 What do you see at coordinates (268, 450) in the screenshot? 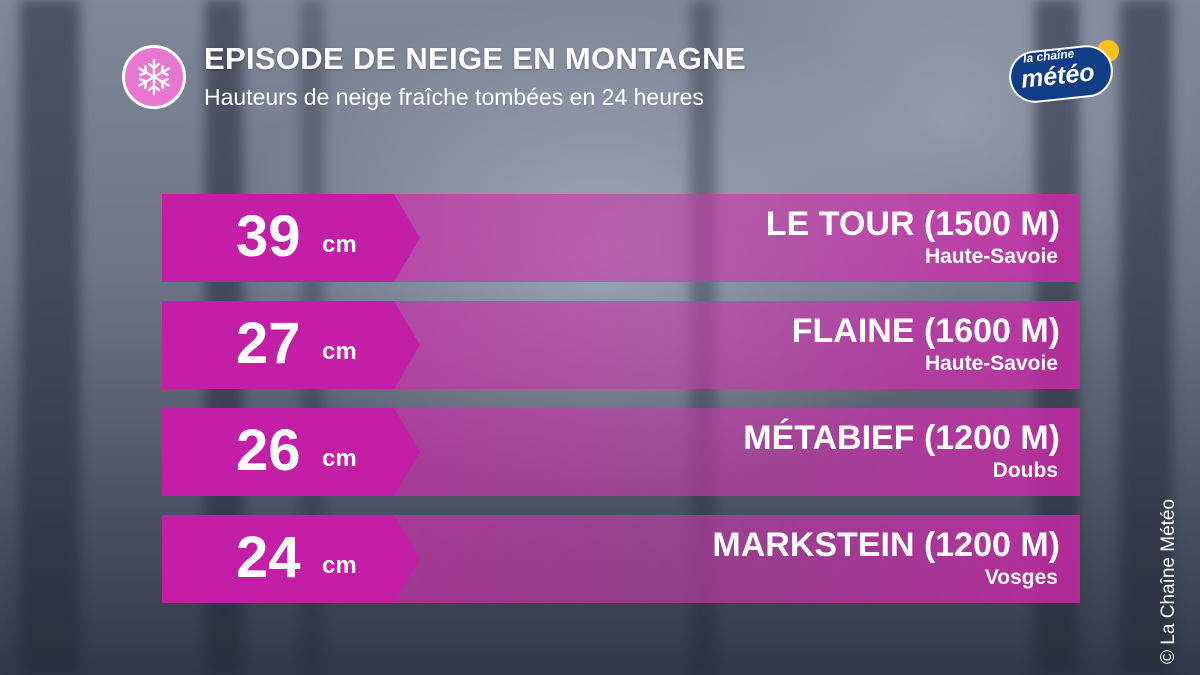
I see `snow-depth-value: 26` at bounding box center [268, 450].